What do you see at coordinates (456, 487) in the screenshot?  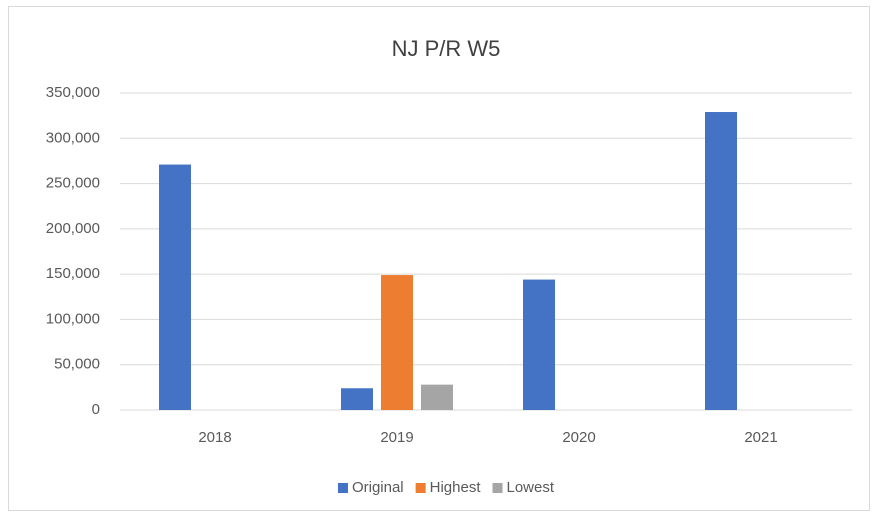 I see `legend-label: Highest` at bounding box center [456, 487].